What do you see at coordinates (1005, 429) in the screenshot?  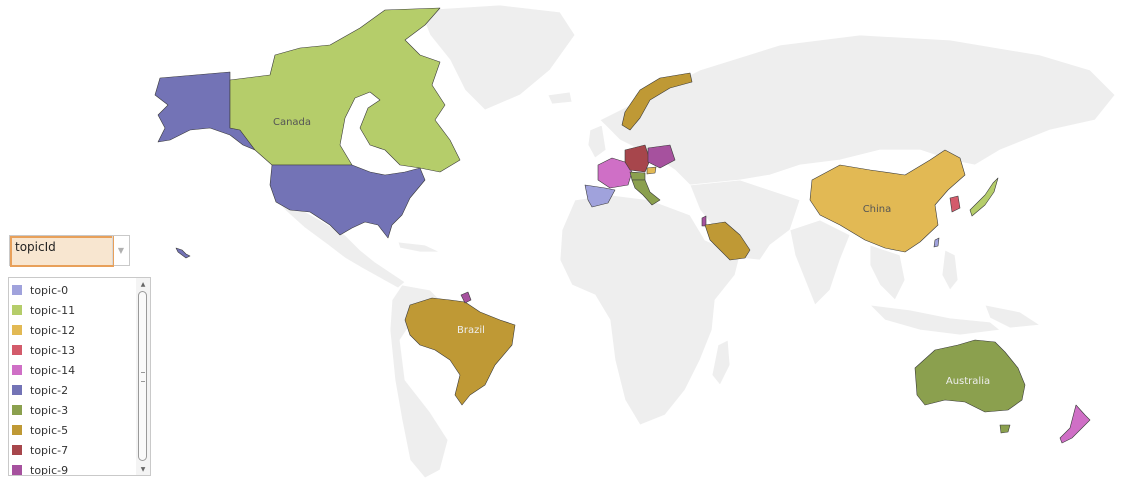 I see `country-tasmania` at bounding box center [1005, 429].